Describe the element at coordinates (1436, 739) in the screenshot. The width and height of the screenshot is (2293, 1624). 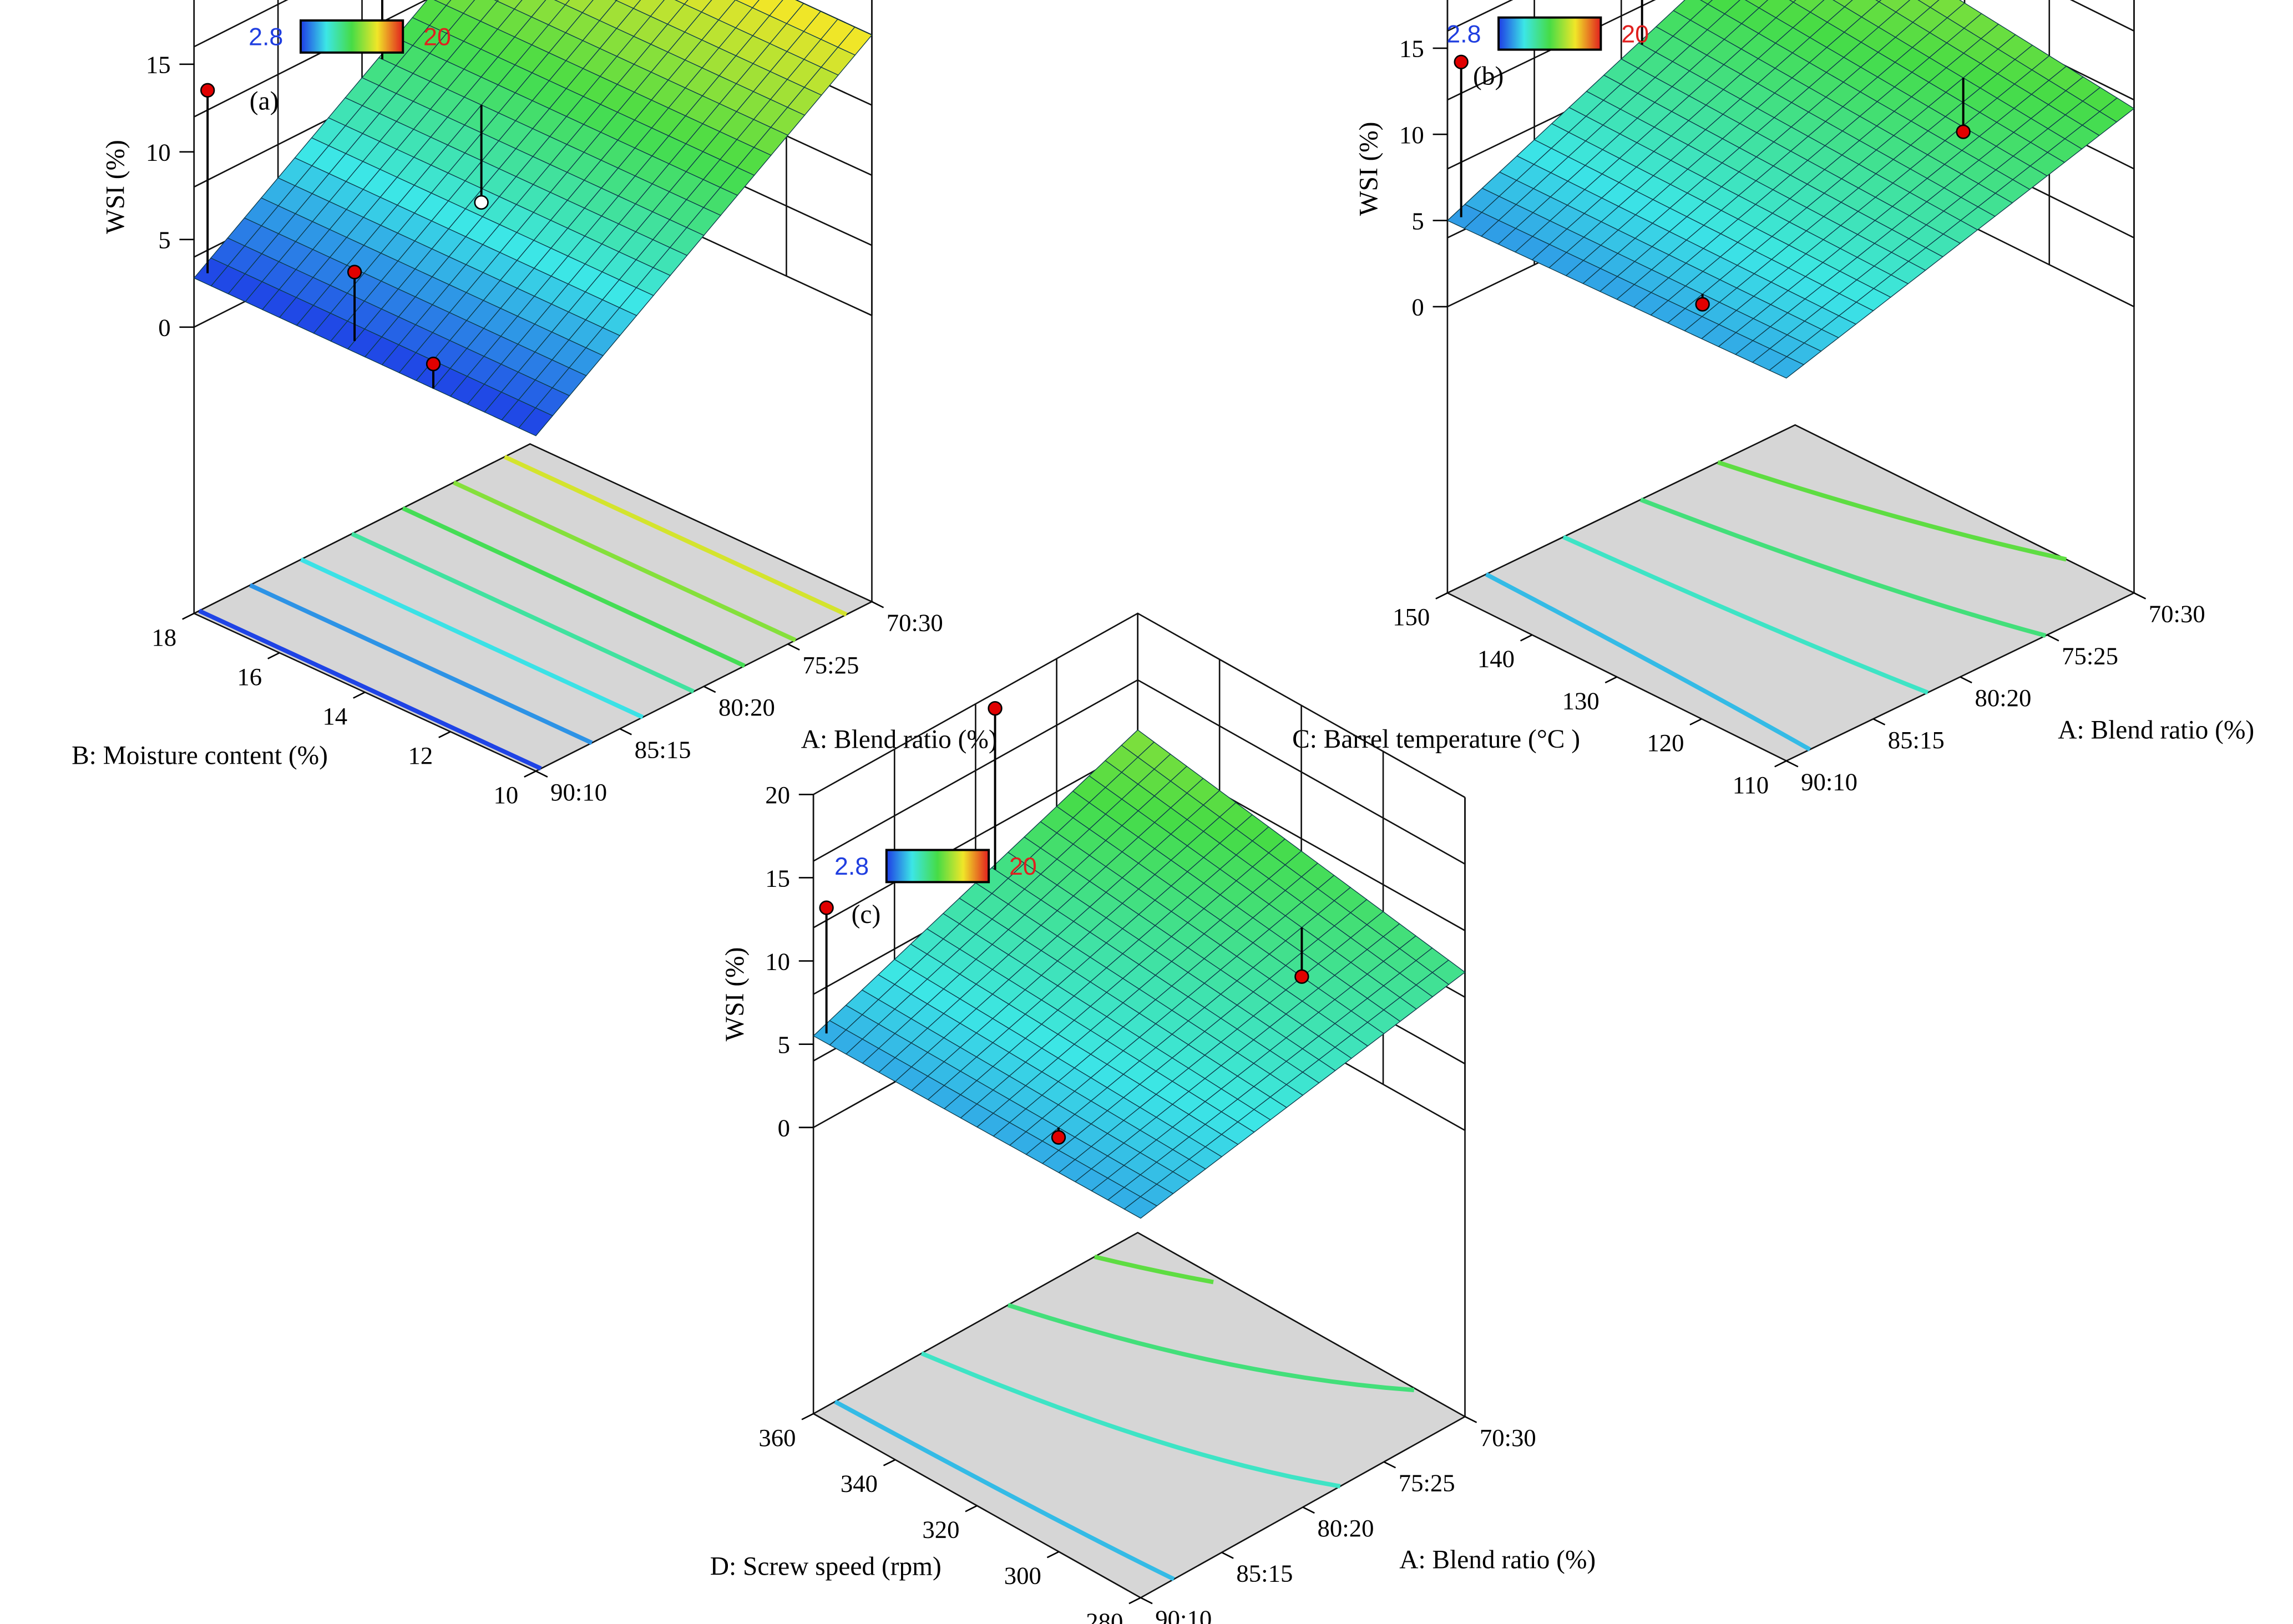
I see `y-axis-title: C: Barrel temperature (°C )` at that location.